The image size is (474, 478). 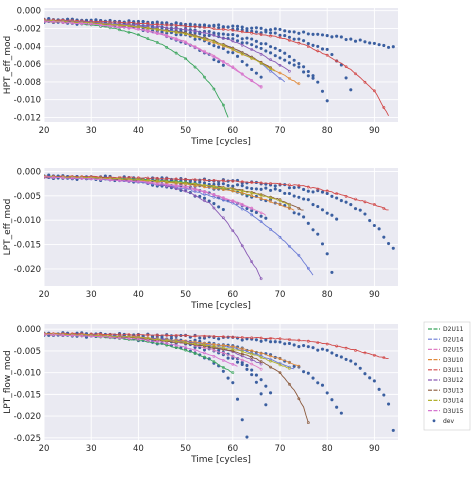 I want to click on series-line-d3u15, so click(x=148, y=192).